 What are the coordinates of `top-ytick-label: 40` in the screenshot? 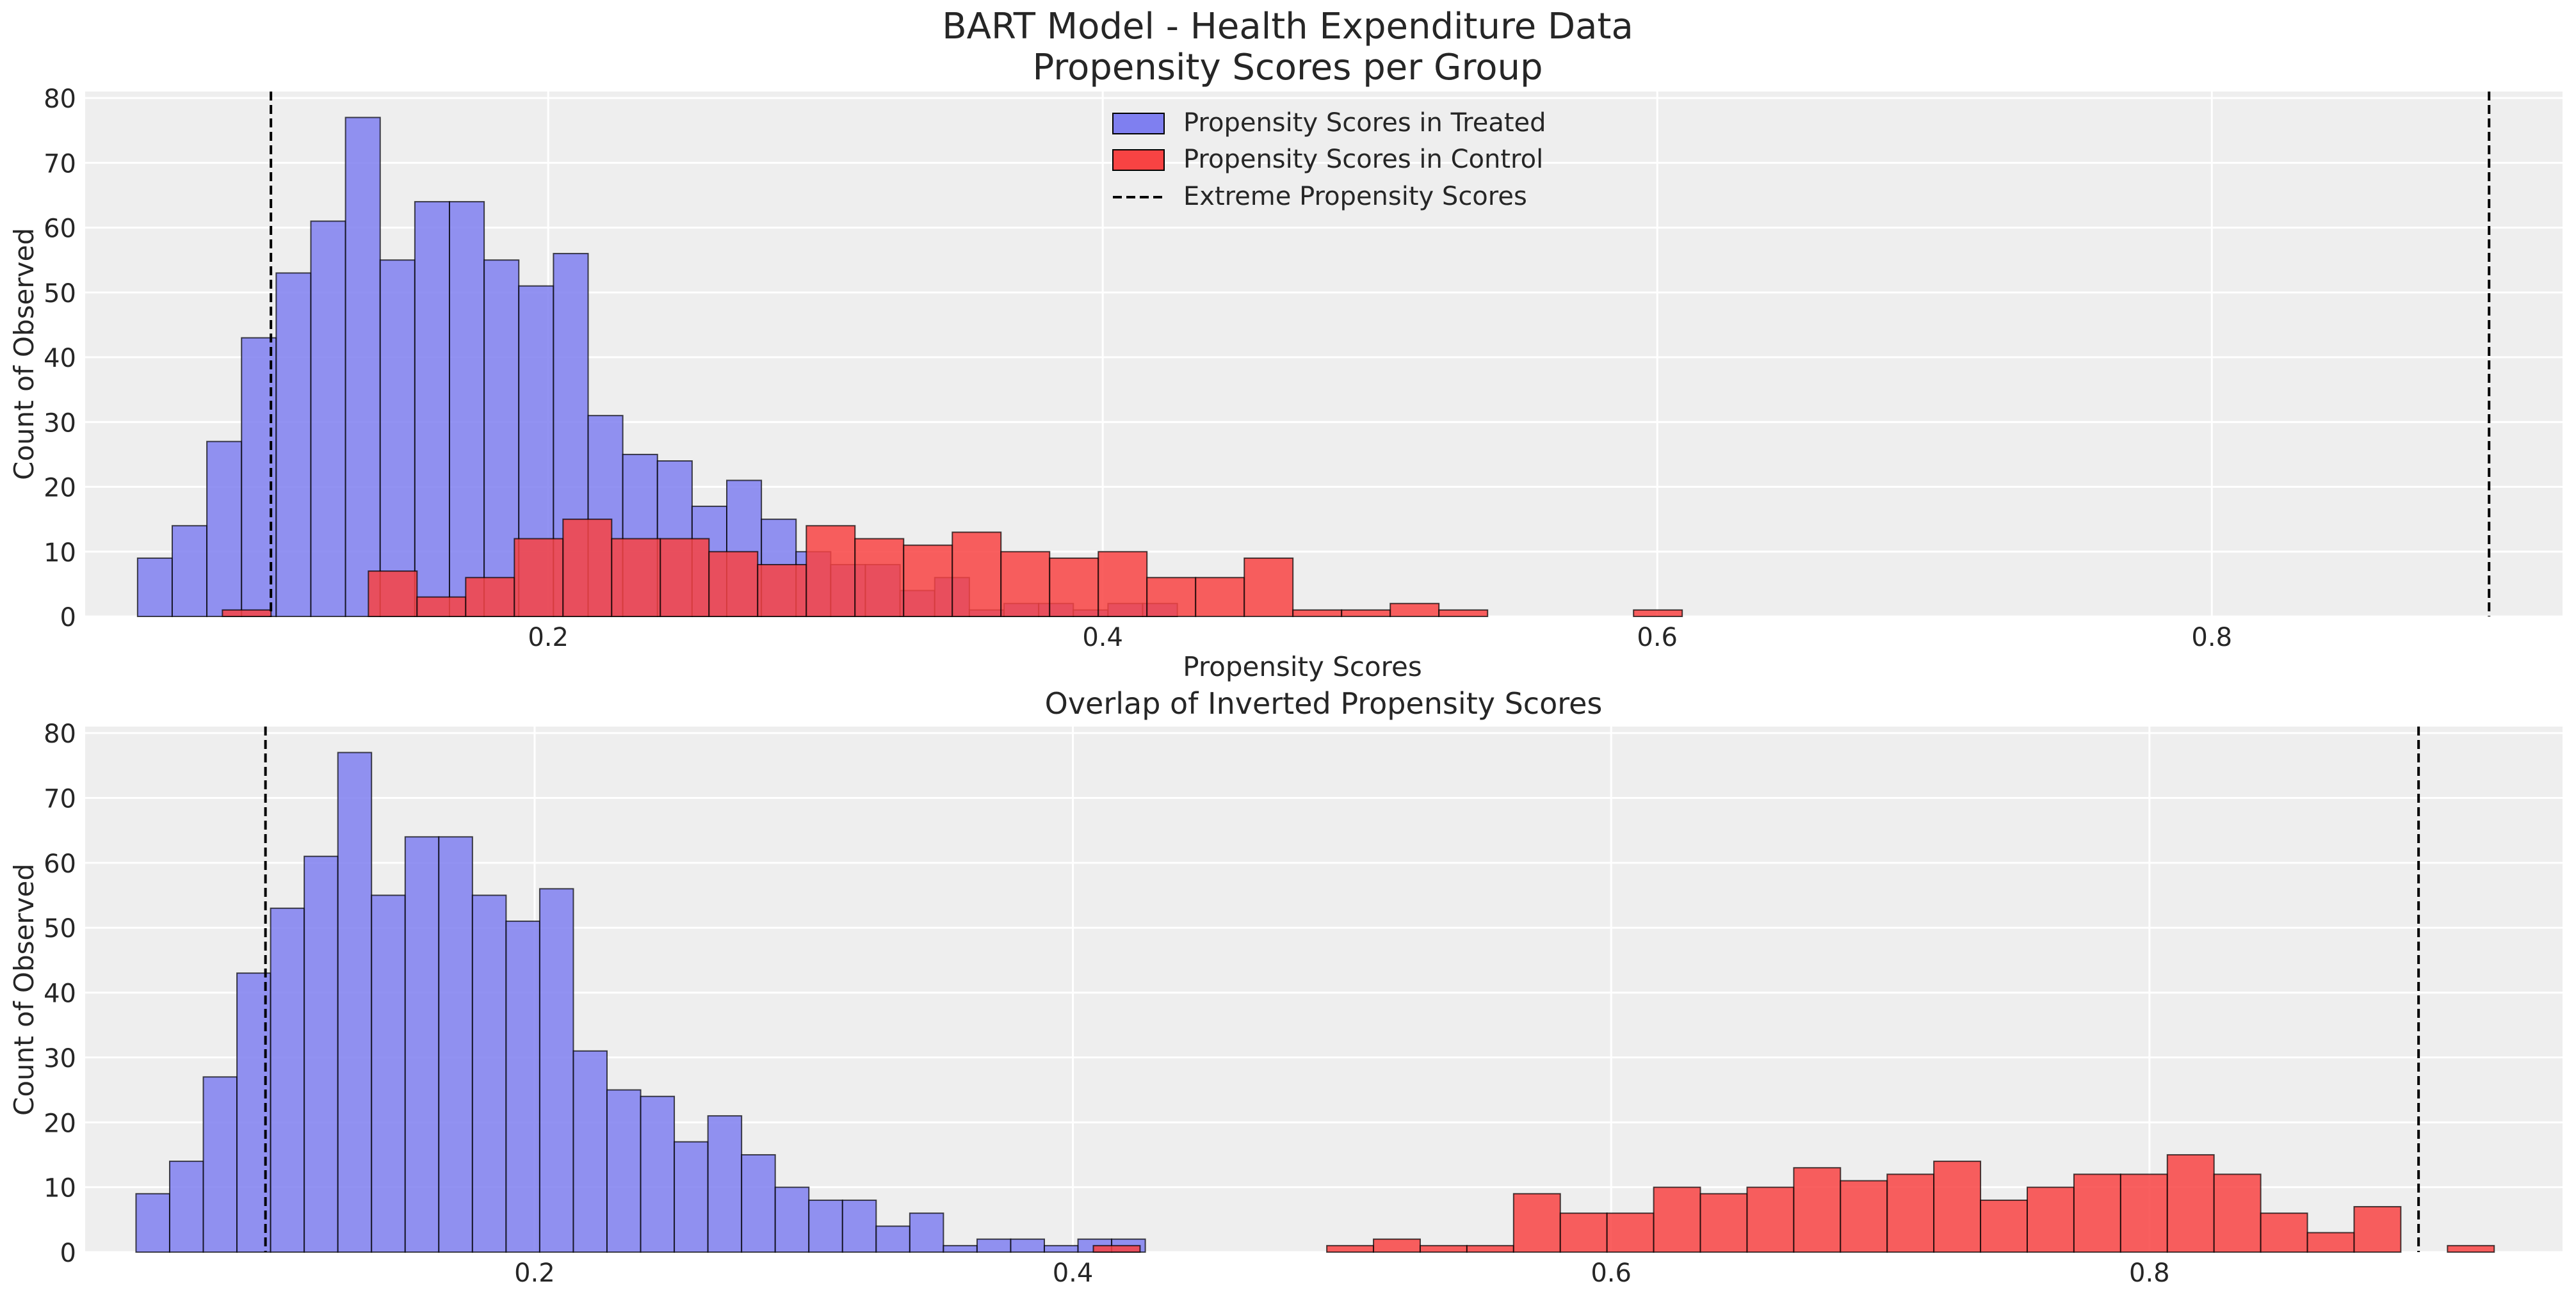 It's located at (60, 359).